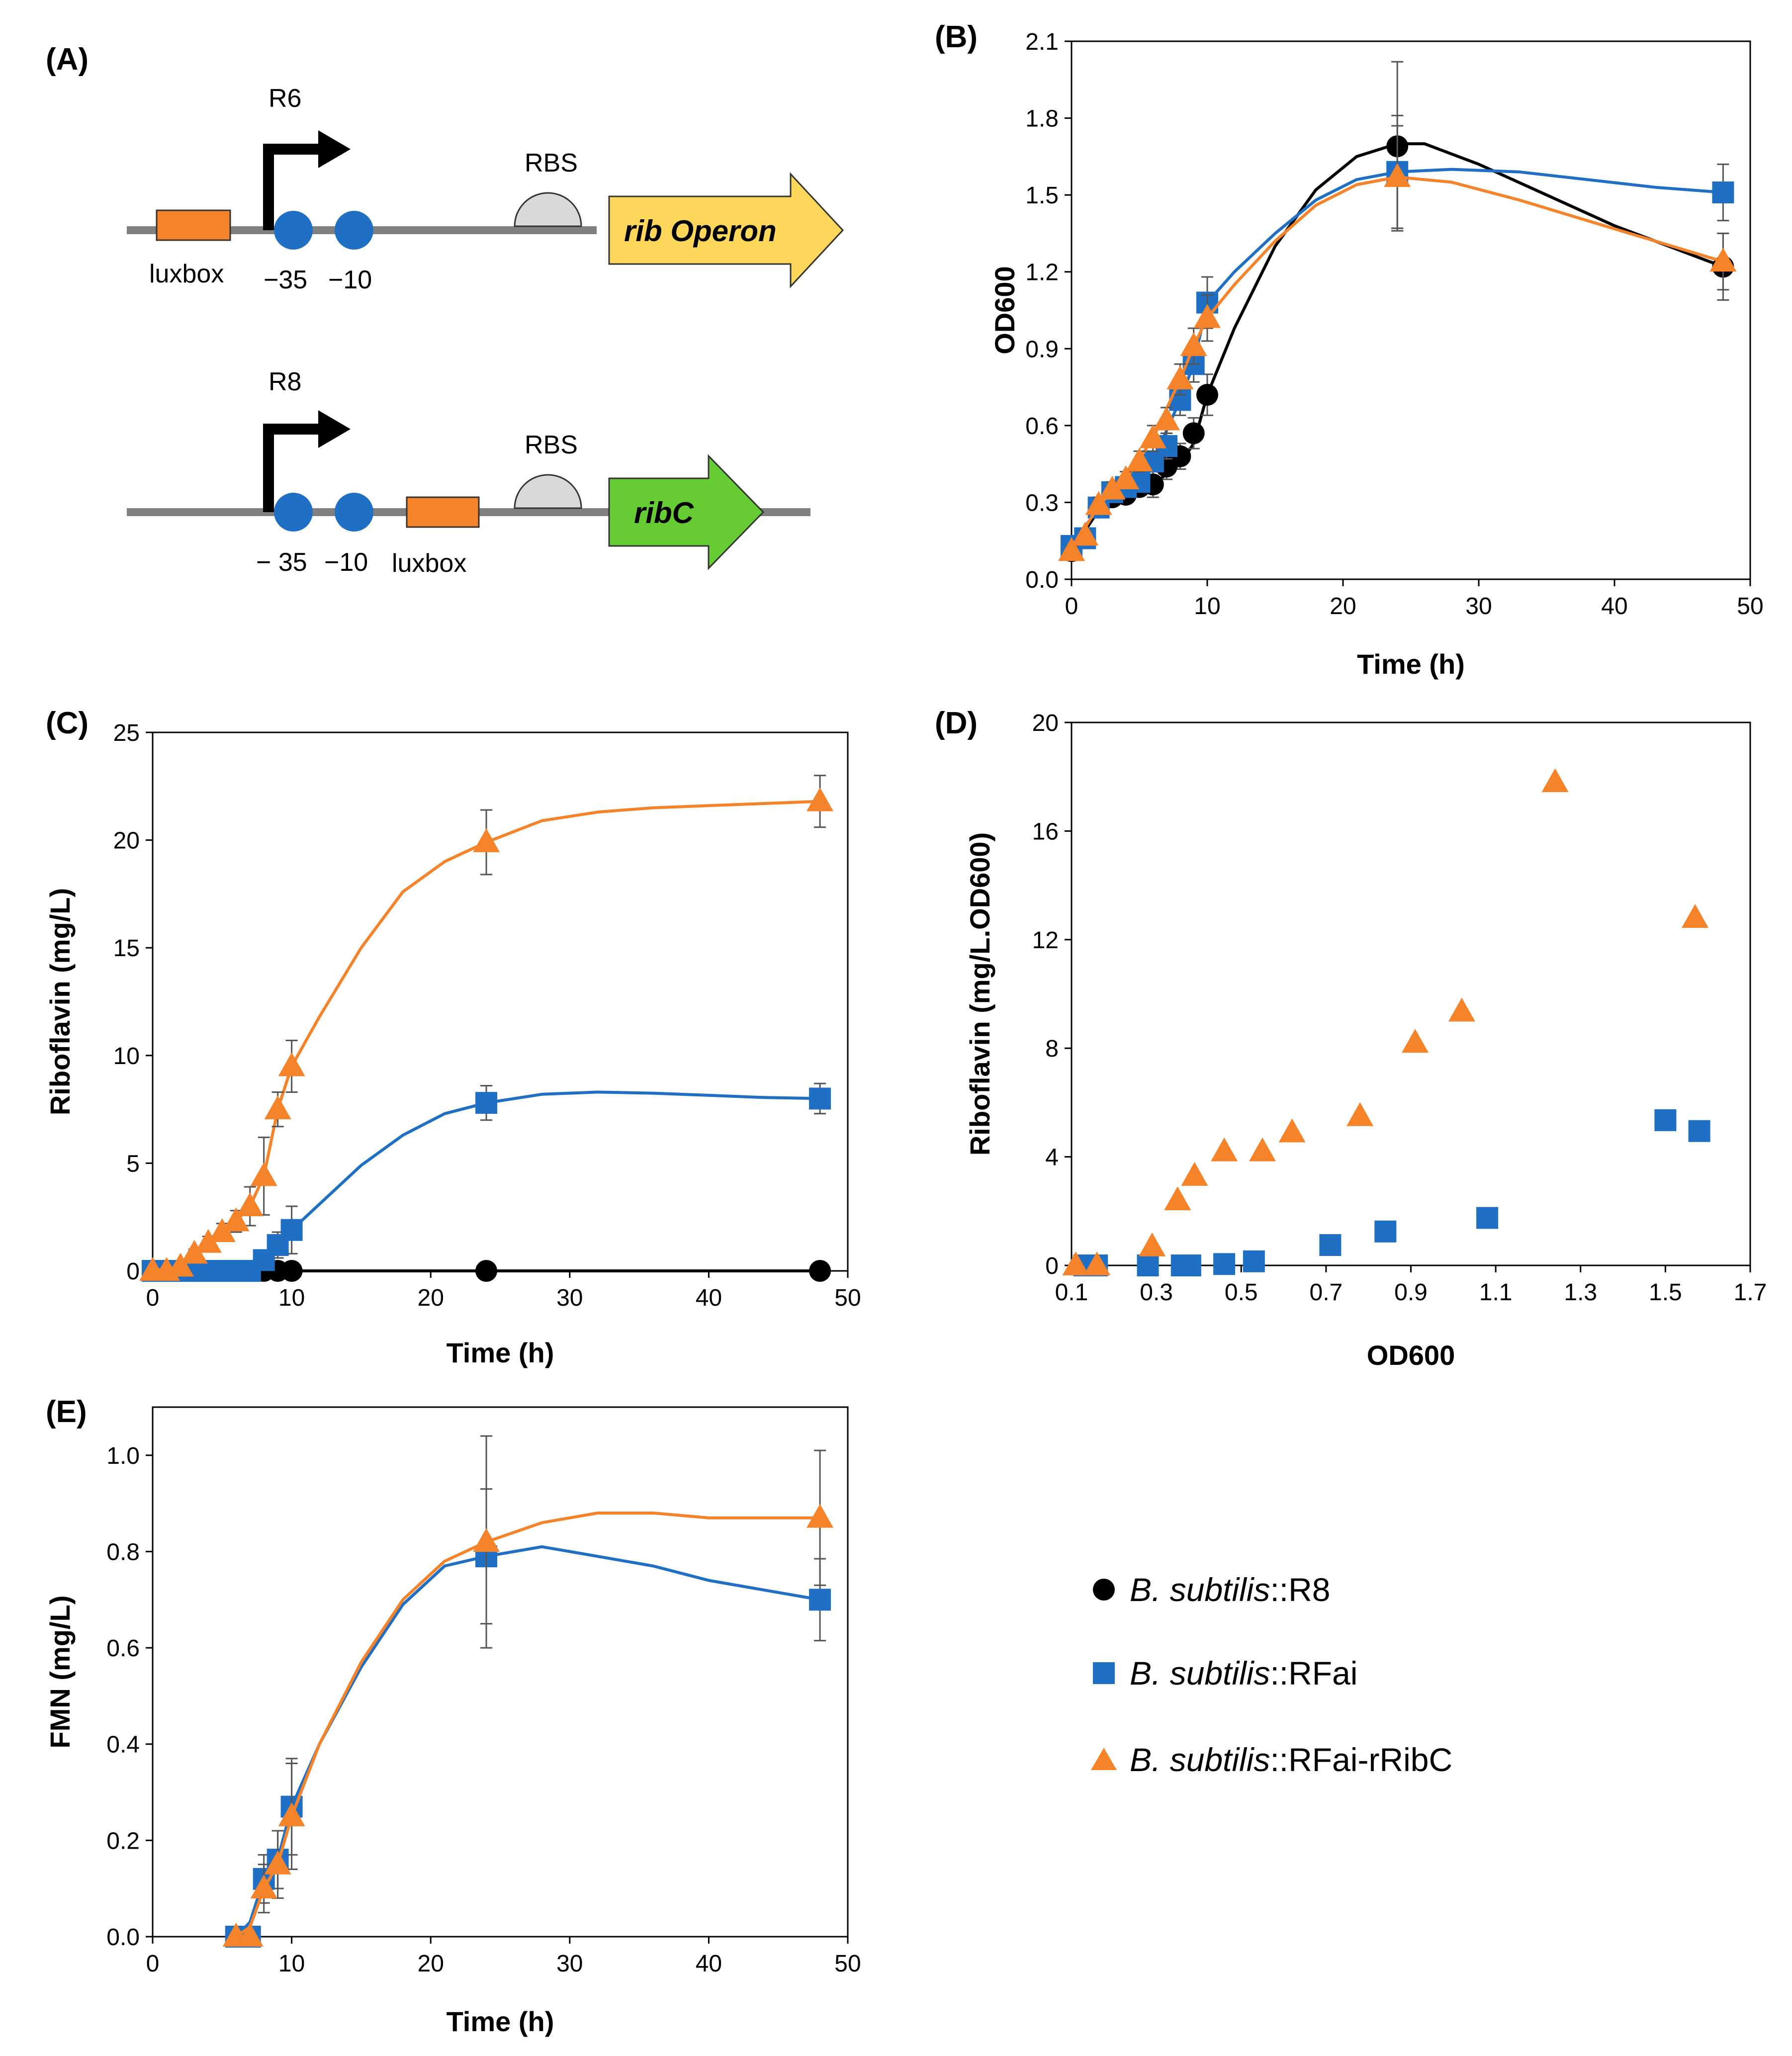  Describe the element at coordinates (123, 1745) in the screenshot. I see `y-tick-label: 0.4` at that location.